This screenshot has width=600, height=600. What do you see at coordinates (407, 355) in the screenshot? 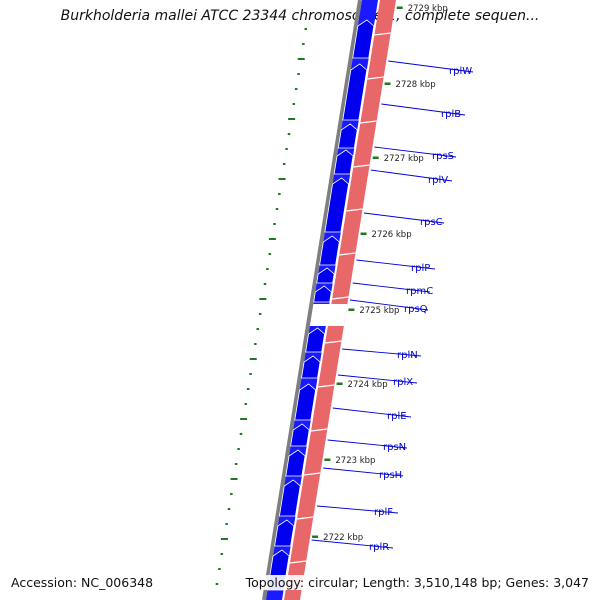
I see `gene-label: rplN` at bounding box center [407, 355].